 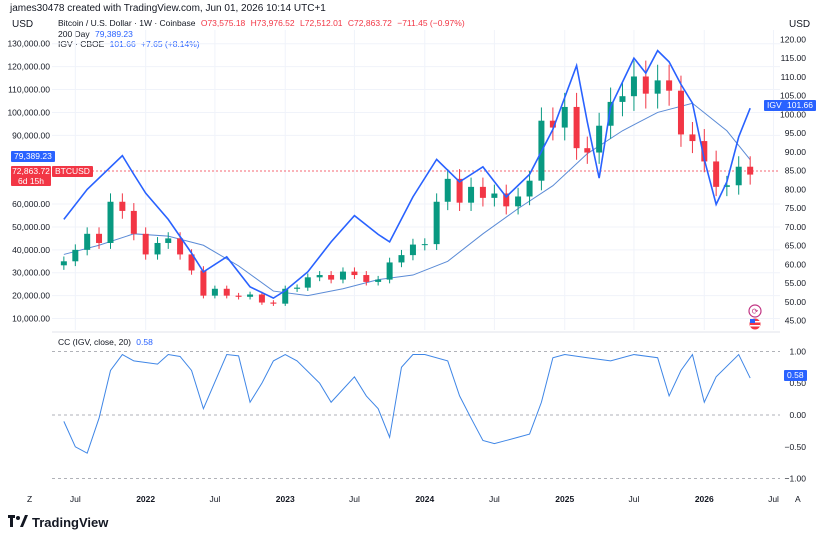 What do you see at coordinates (431, 23) in the screenshot?
I see `btc-change: −711.45 (−0.97%)` at bounding box center [431, 23].